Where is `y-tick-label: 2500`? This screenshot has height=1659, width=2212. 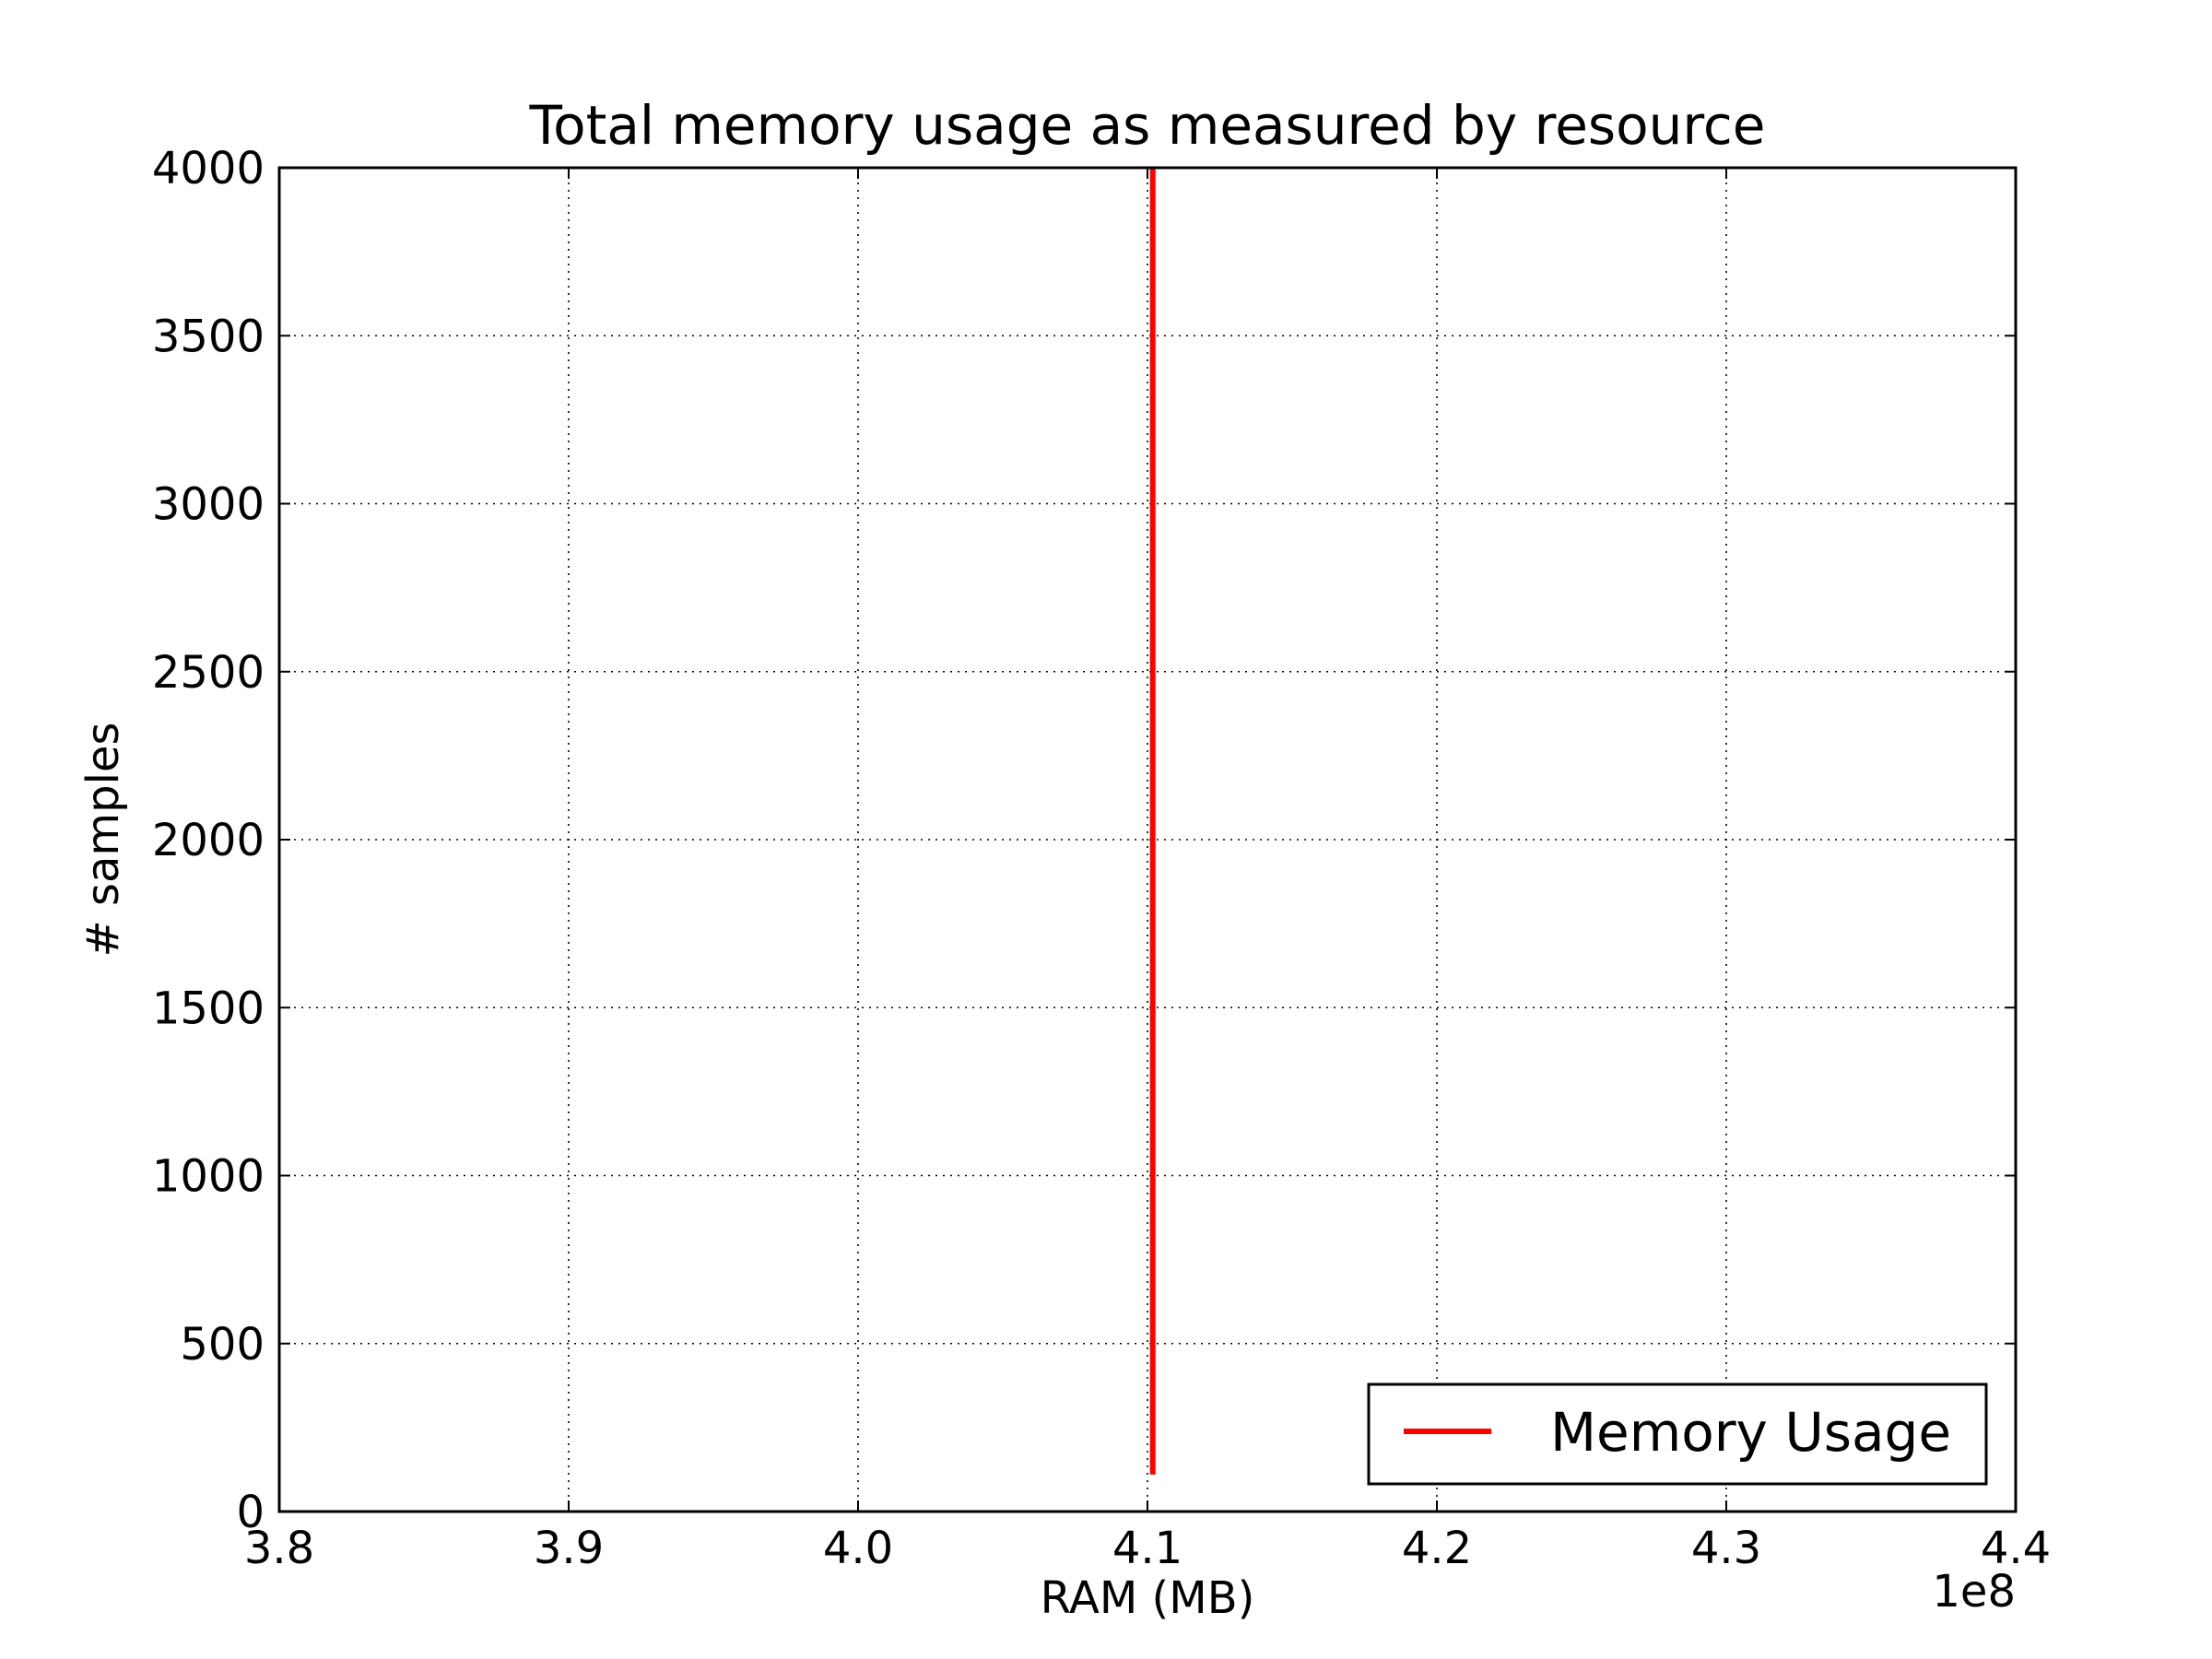 y-tick-label: 2500 is located at coordinates (208, 673).